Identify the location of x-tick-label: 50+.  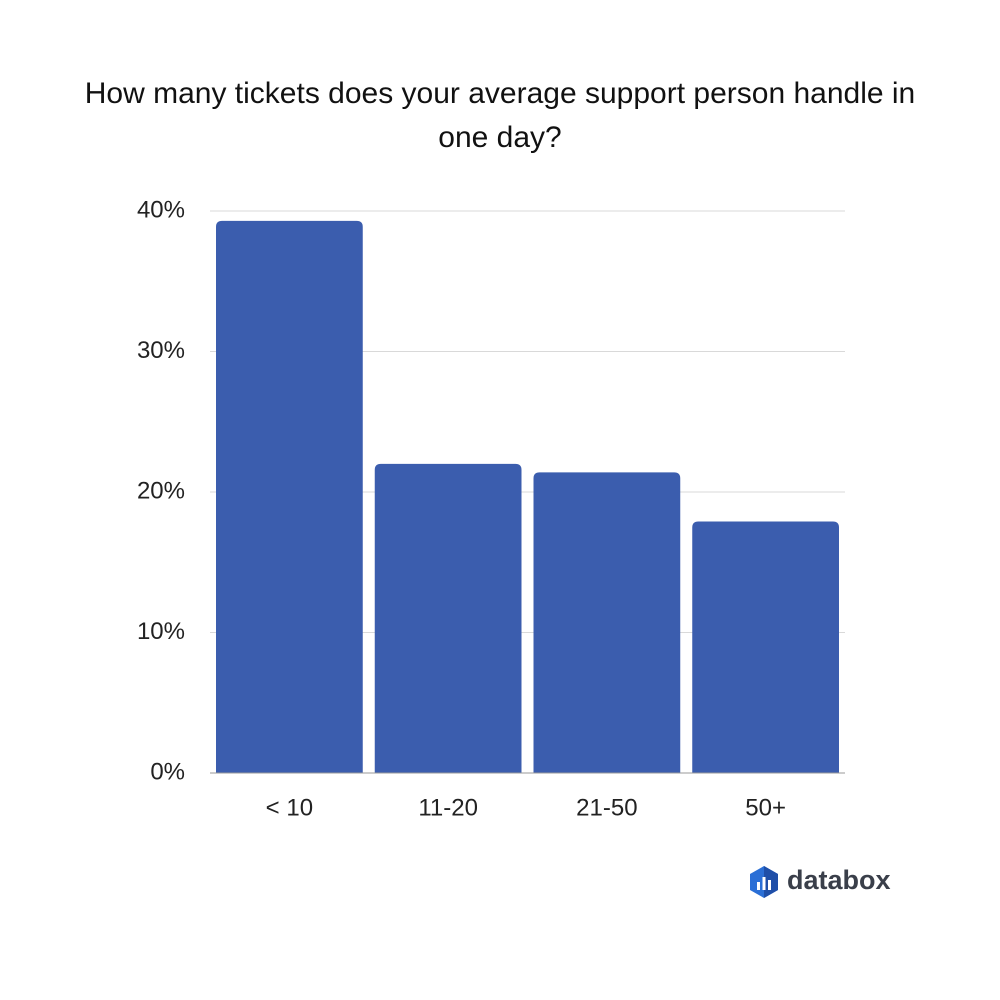
(765, 807).